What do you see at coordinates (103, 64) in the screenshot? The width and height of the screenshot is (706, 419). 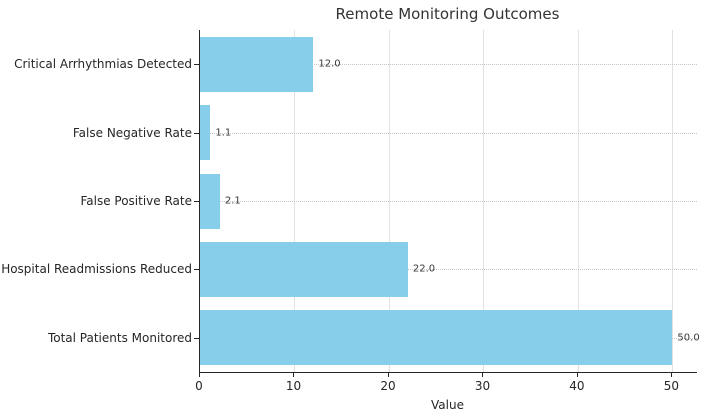 I see `category-label: Critical Arrhythmias Detected` at bounding box center [103, 64].